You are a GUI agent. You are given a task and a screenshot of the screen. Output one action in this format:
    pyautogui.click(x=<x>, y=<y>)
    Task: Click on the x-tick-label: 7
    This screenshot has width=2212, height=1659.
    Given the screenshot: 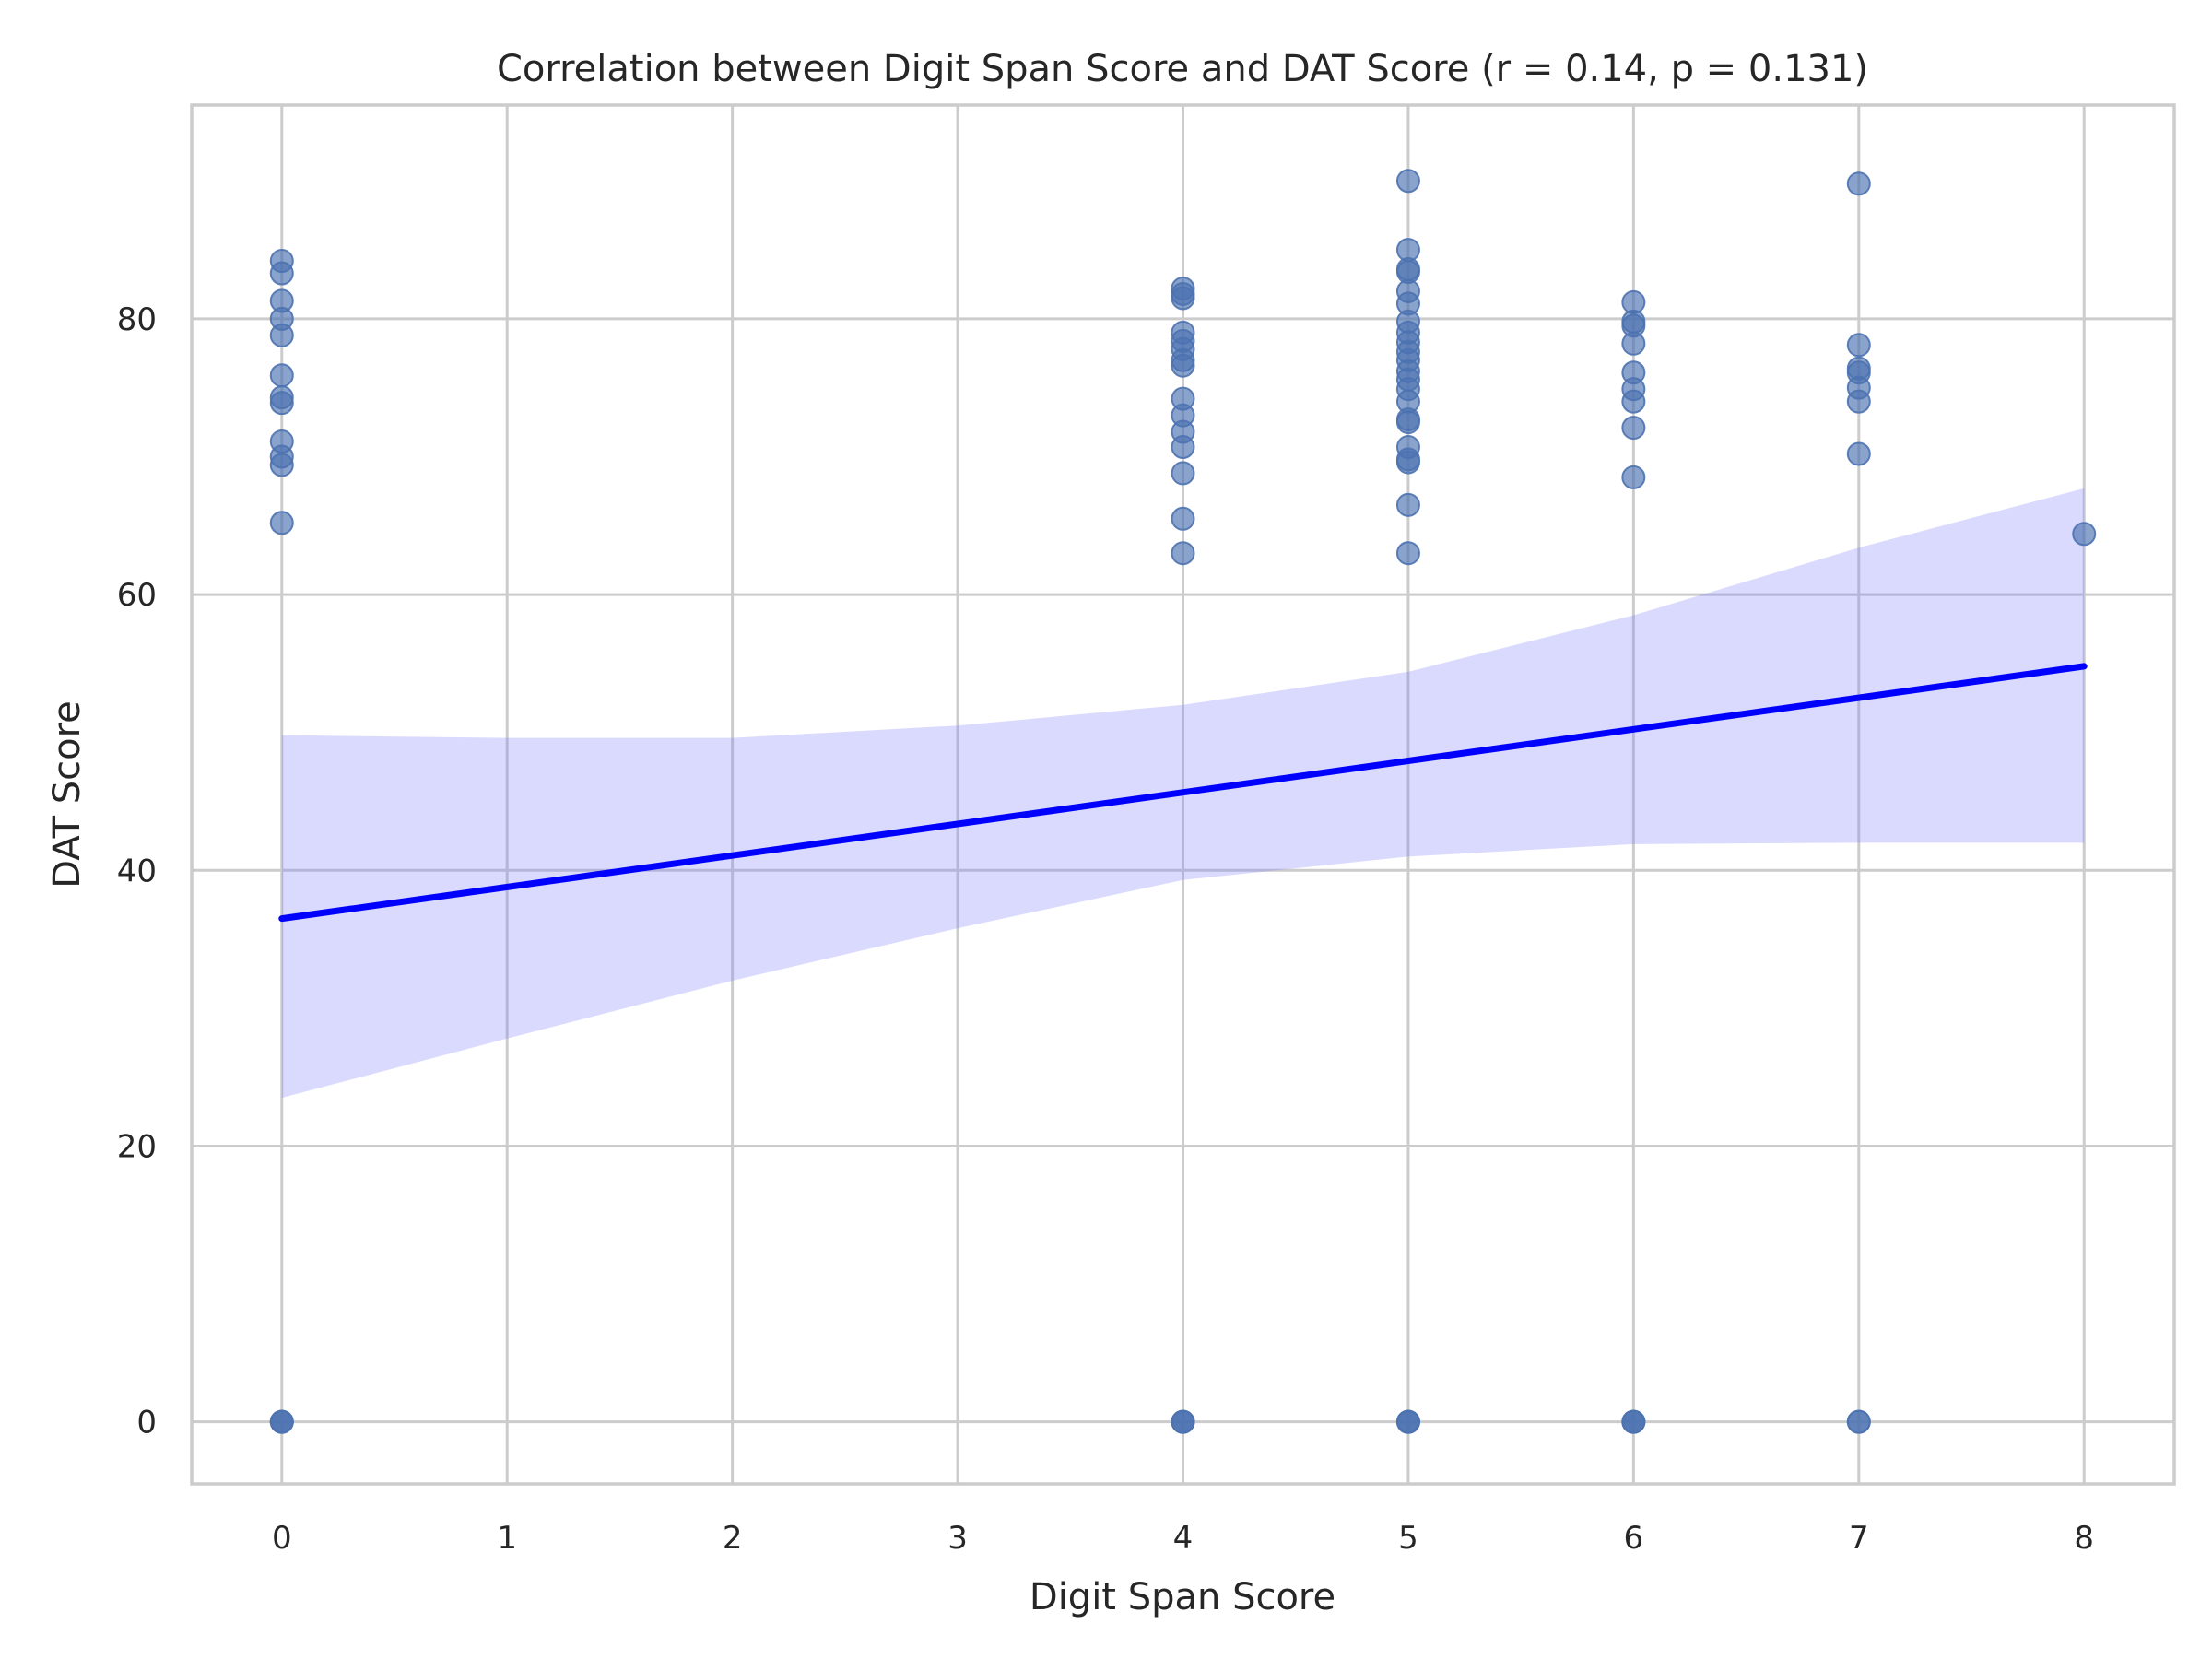 What is the action you would take?
    pyautogui.click(x=1859, y=1538)
    